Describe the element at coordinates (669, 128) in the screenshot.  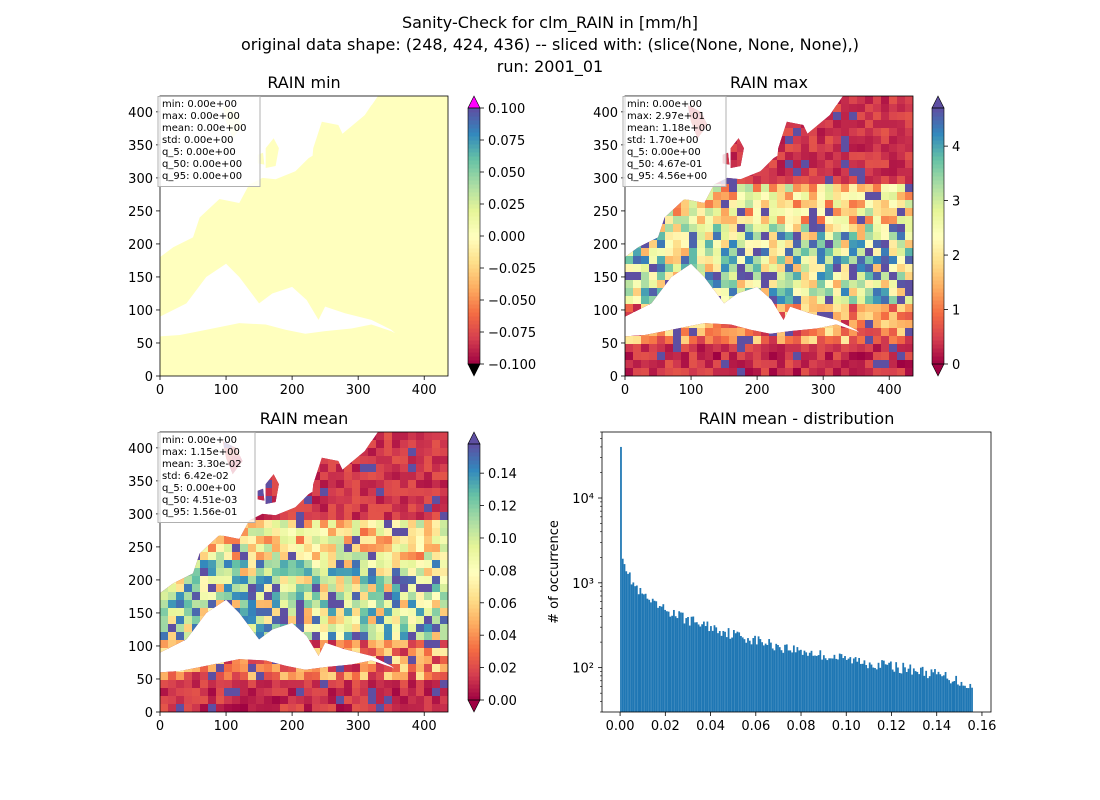
I see `stats-line: mean: 1.18e+00` at that location.